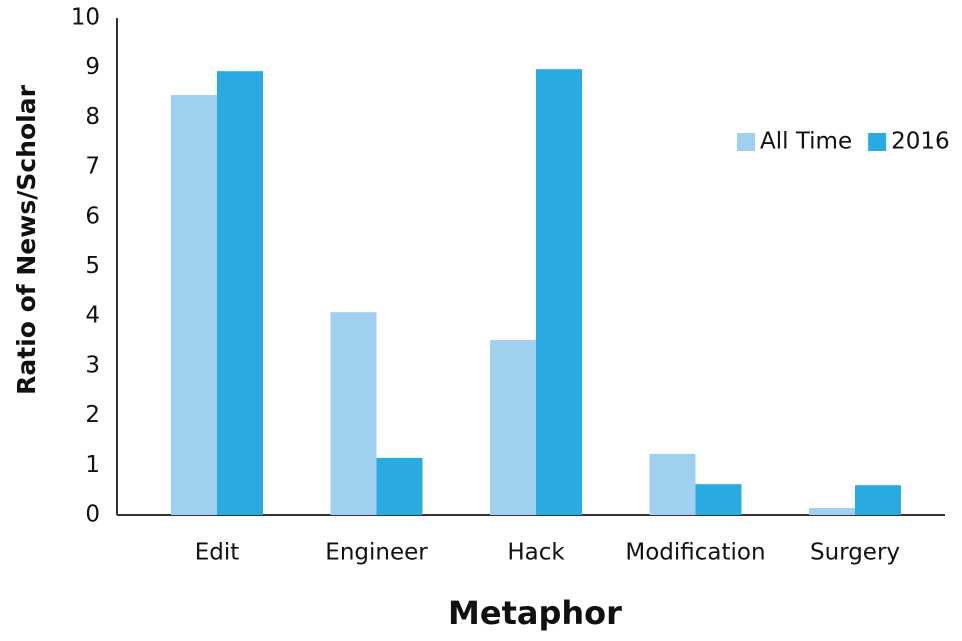 This screenshot has height=641, width=962. Describe the element at coordinates (92, 167) in the screenshot. I see `y-tick-label: 7` at that location.